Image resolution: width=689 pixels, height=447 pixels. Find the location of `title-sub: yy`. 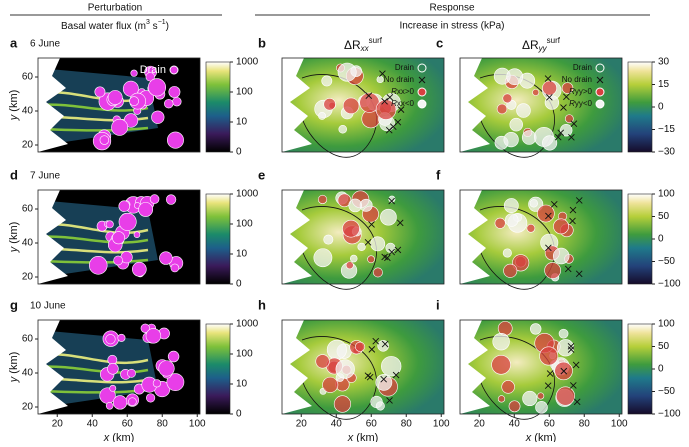

title-sub: yy is located at coordinates (543, 48).